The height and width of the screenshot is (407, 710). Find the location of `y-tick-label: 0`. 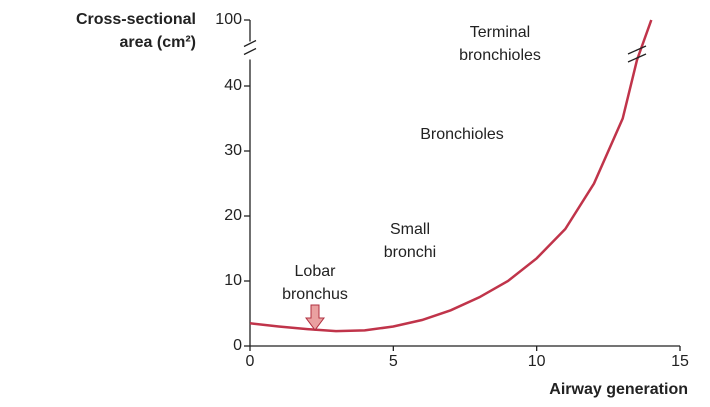

y-tick-label: 0 is located at coordinates (237, 345).